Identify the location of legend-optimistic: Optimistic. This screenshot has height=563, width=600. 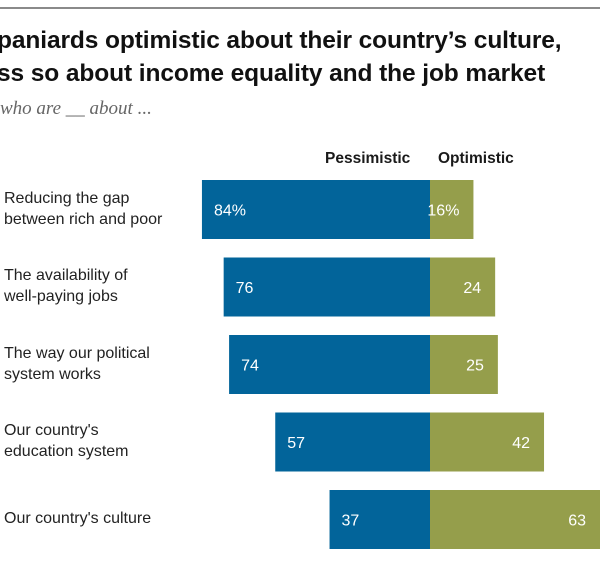
(476, 158).